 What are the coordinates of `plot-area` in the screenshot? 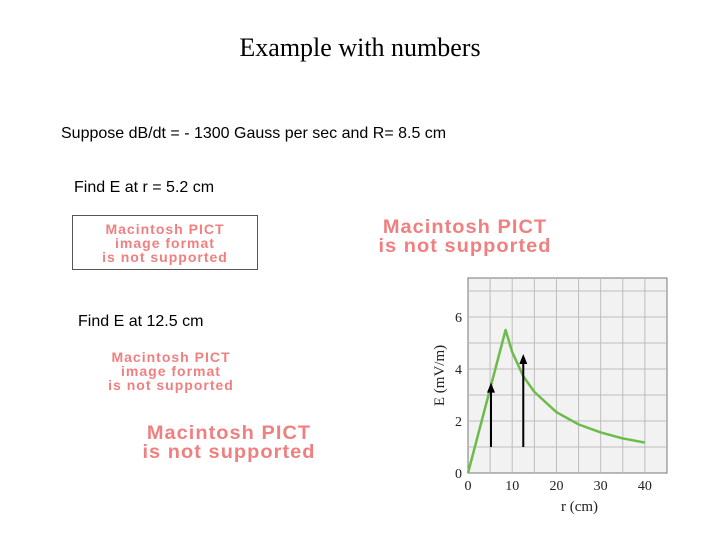 It's located at (567, 375).